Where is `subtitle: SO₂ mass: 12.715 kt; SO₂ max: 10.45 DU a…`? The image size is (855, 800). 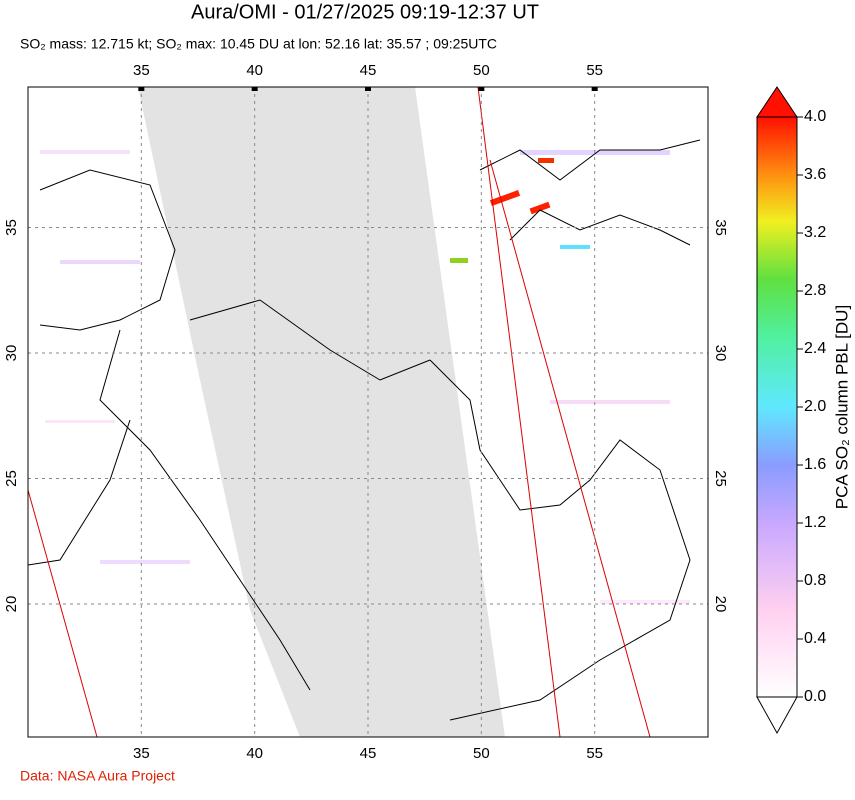
subtitle: SO₂ mass: 12.715 kt; SO₂ max: 10.45 DU a… is located at coordinates (258, 44).